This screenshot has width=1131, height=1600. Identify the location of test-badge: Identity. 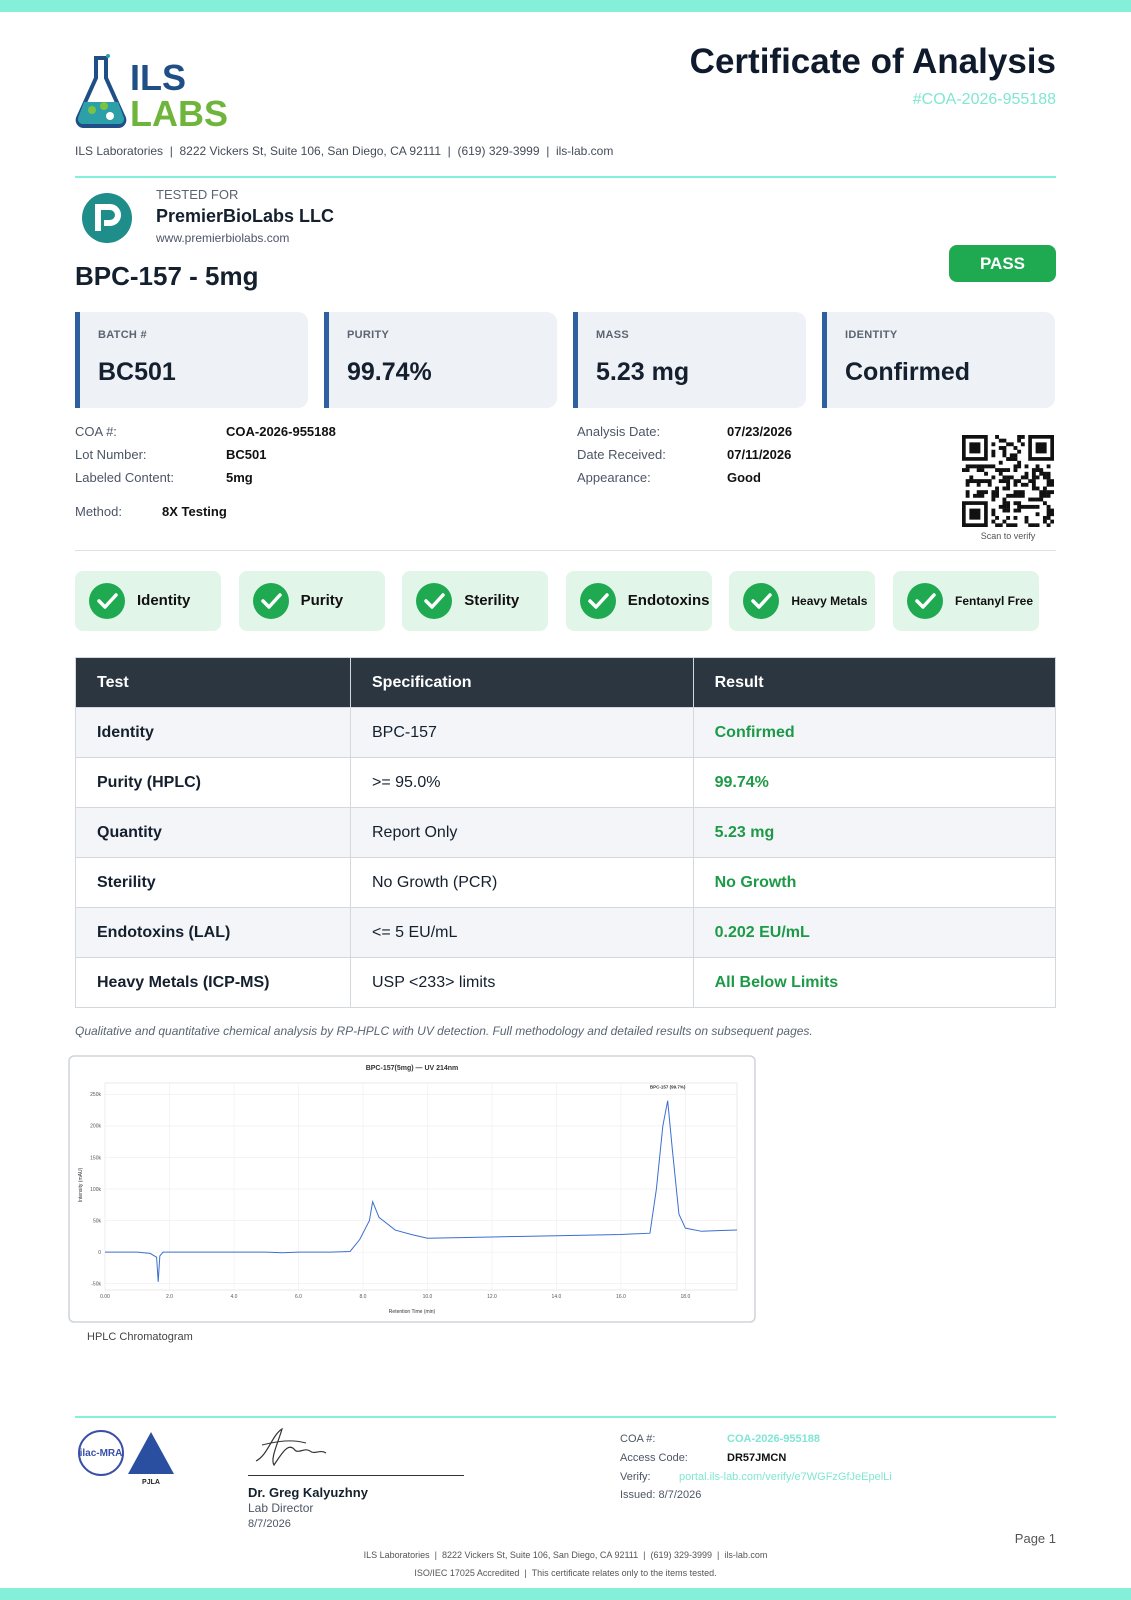
(148, 601).